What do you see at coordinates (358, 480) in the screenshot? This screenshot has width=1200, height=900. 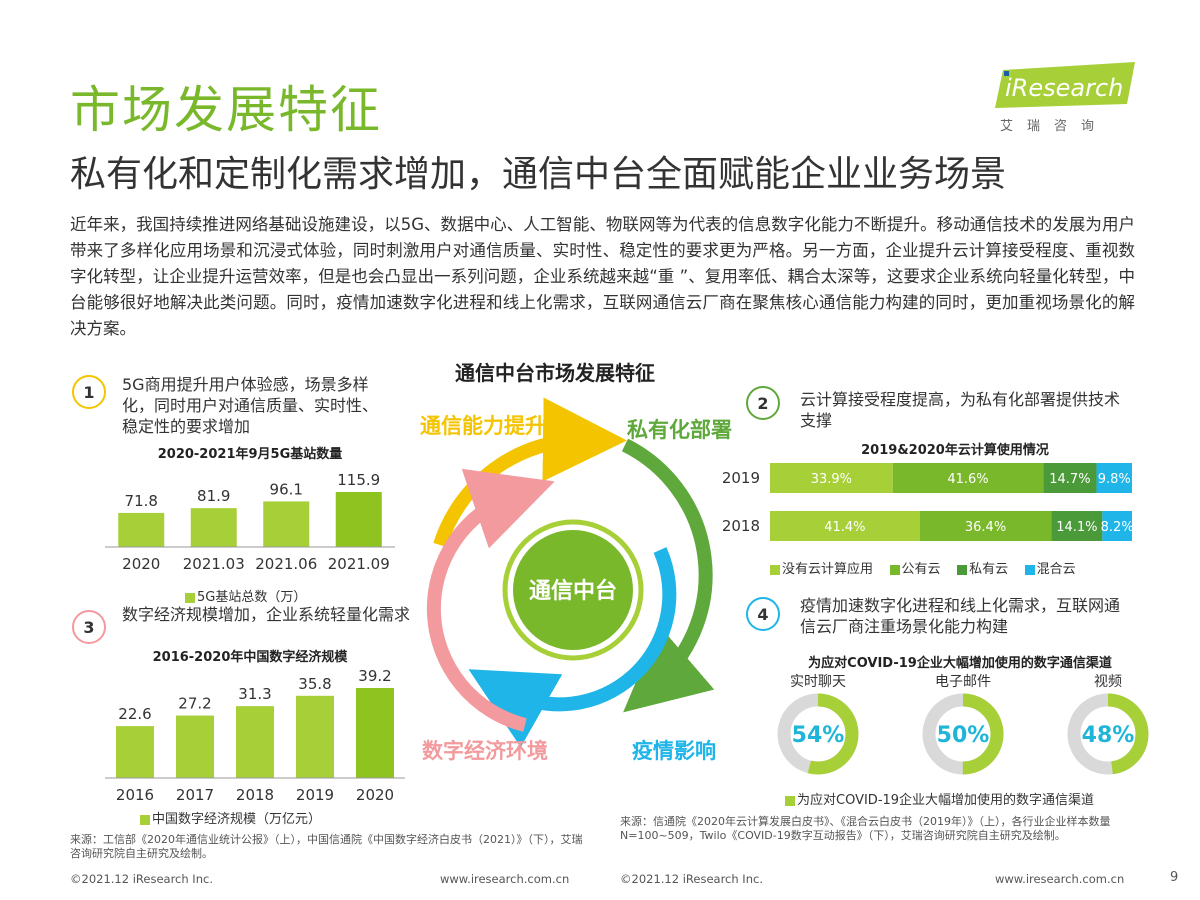 I see `bar-value-label: 115.9` at bounding box center [358, 480].